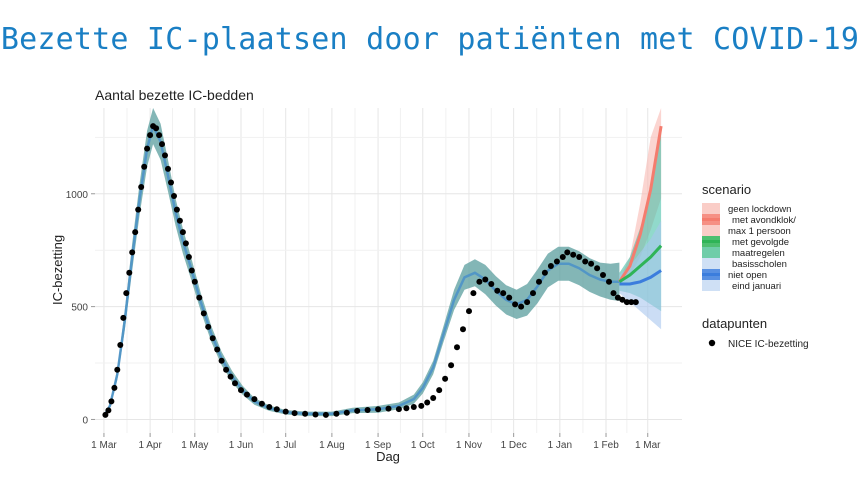  Describe the element at coordinates (79, 308) in the screenshot. I see `y-tick-label: 500` at that location.